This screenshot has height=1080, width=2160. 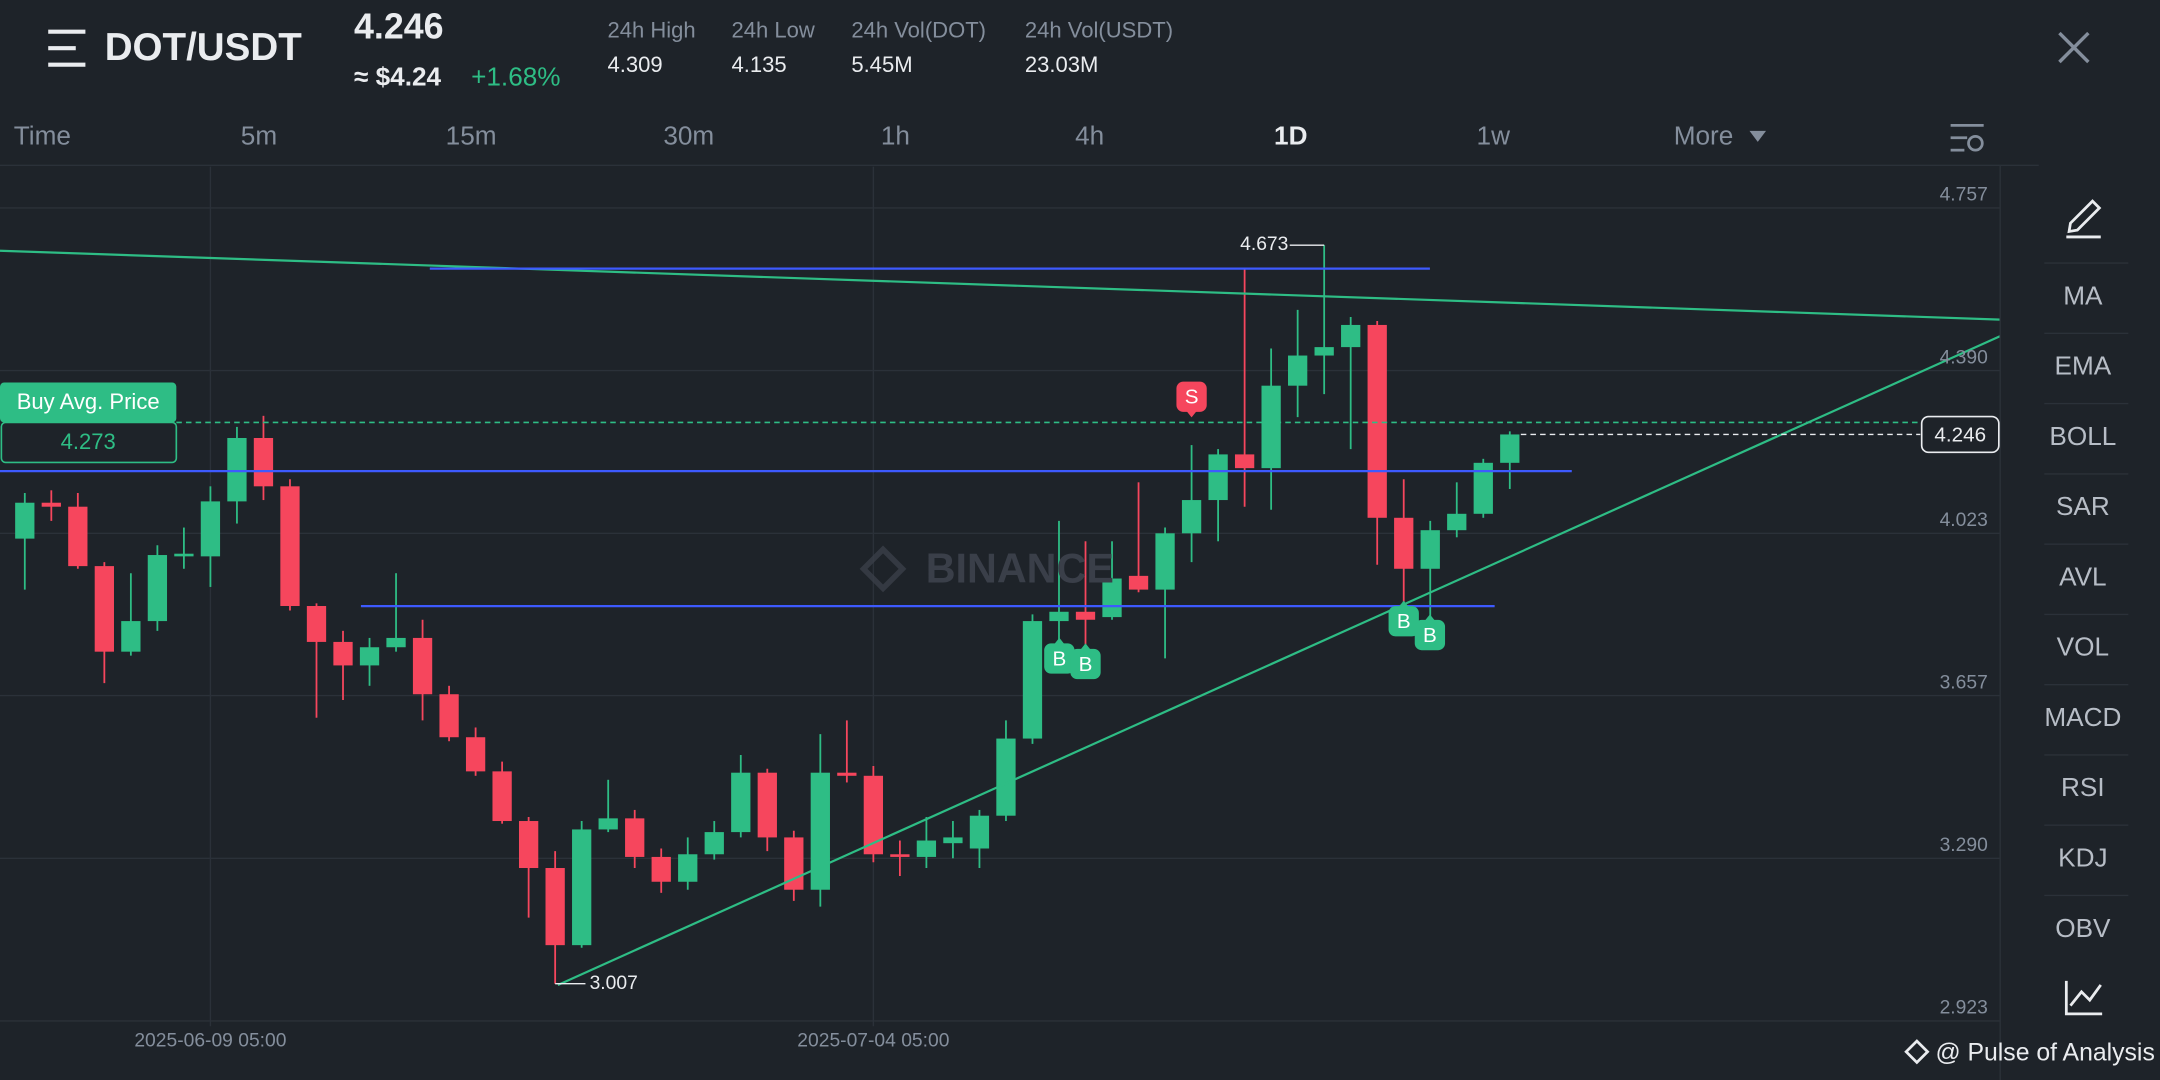 I want to click on stat-value: 4.309, so click(x=635, y=64).